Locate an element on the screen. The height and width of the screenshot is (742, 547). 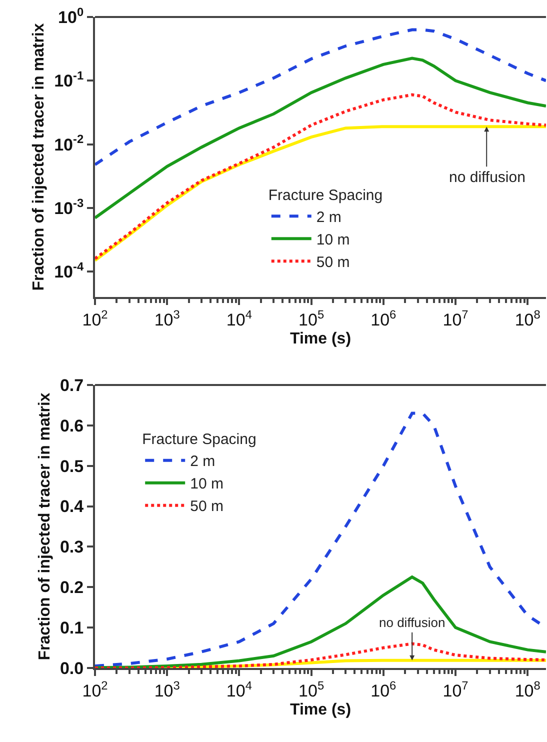
y-tick-label: 0.2 is located at coordinates (72, 588).